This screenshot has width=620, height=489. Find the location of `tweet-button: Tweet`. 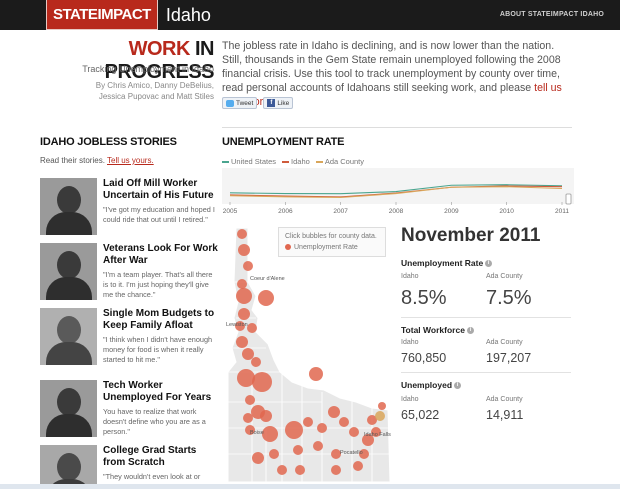

tweet-button: Tweet is located at coordinates (240, 103).